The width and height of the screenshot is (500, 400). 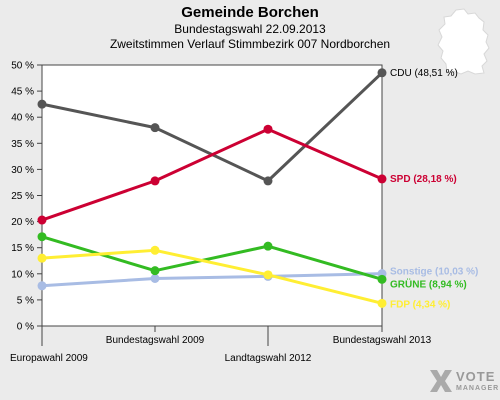 I want to click on series-line-sonstige, so click(x=212, y=280).